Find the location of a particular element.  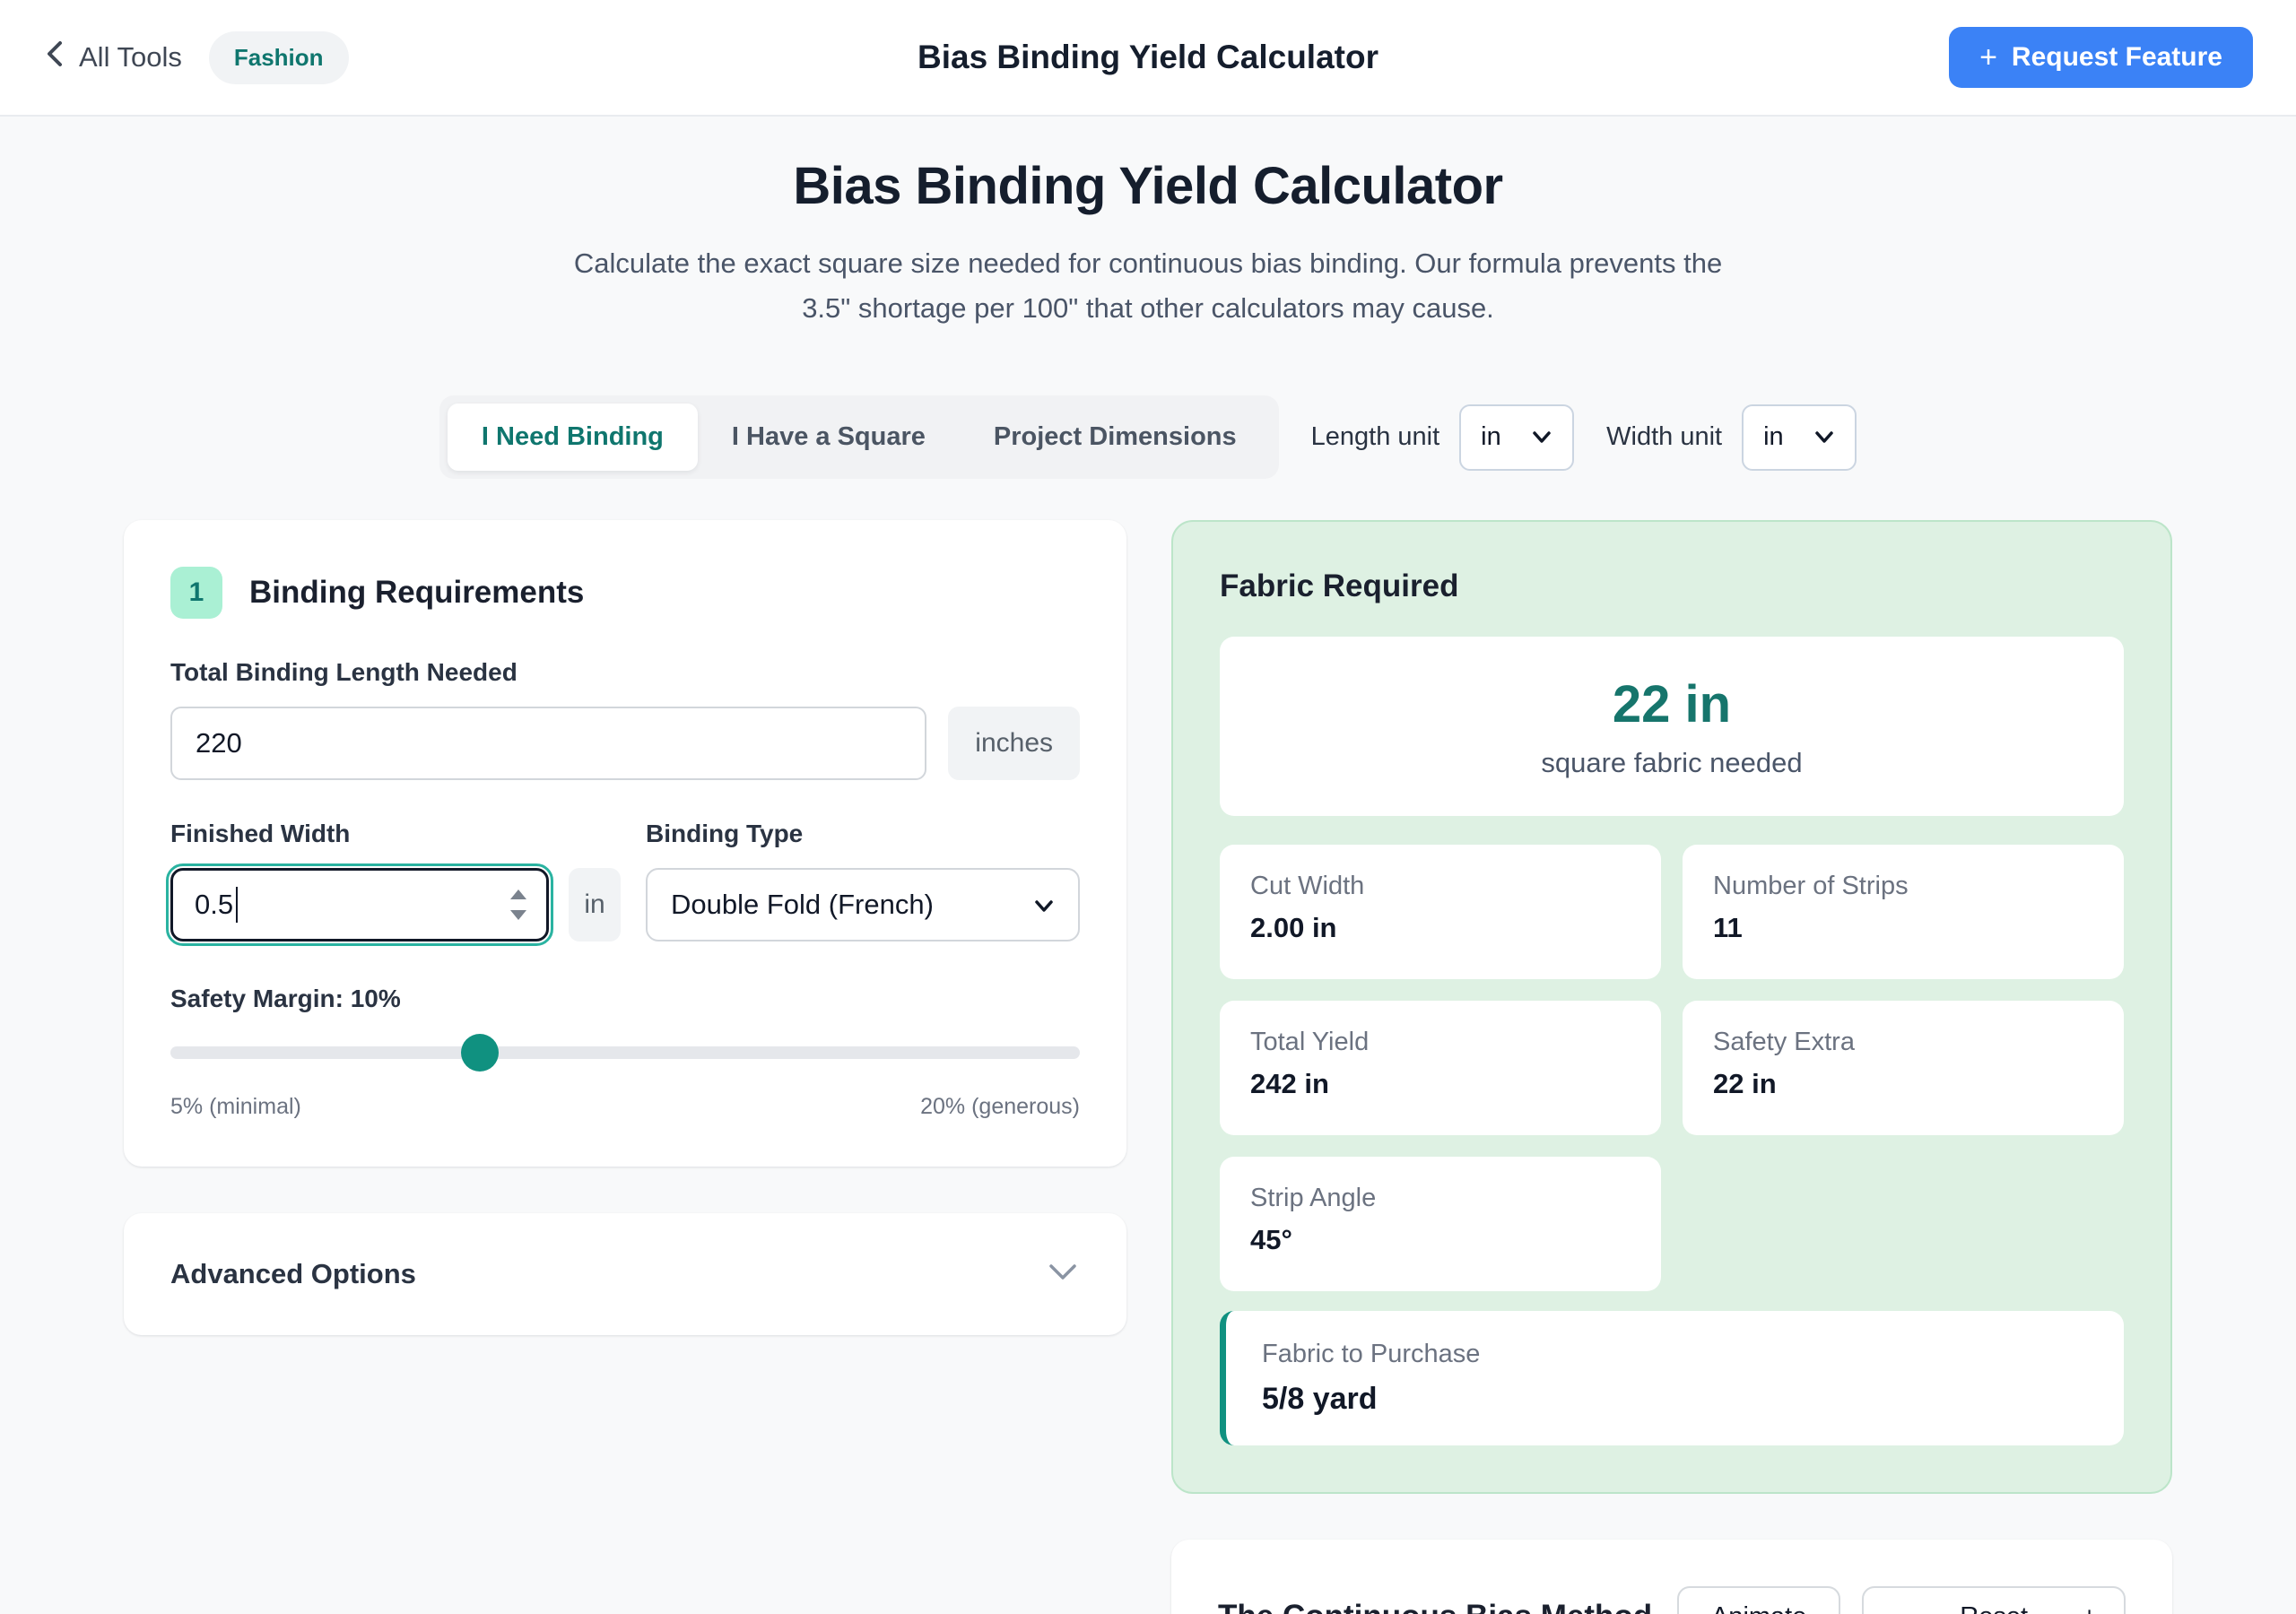

safety-margin-label: Safety Margin: 10% is located at coordinates (285, 999).